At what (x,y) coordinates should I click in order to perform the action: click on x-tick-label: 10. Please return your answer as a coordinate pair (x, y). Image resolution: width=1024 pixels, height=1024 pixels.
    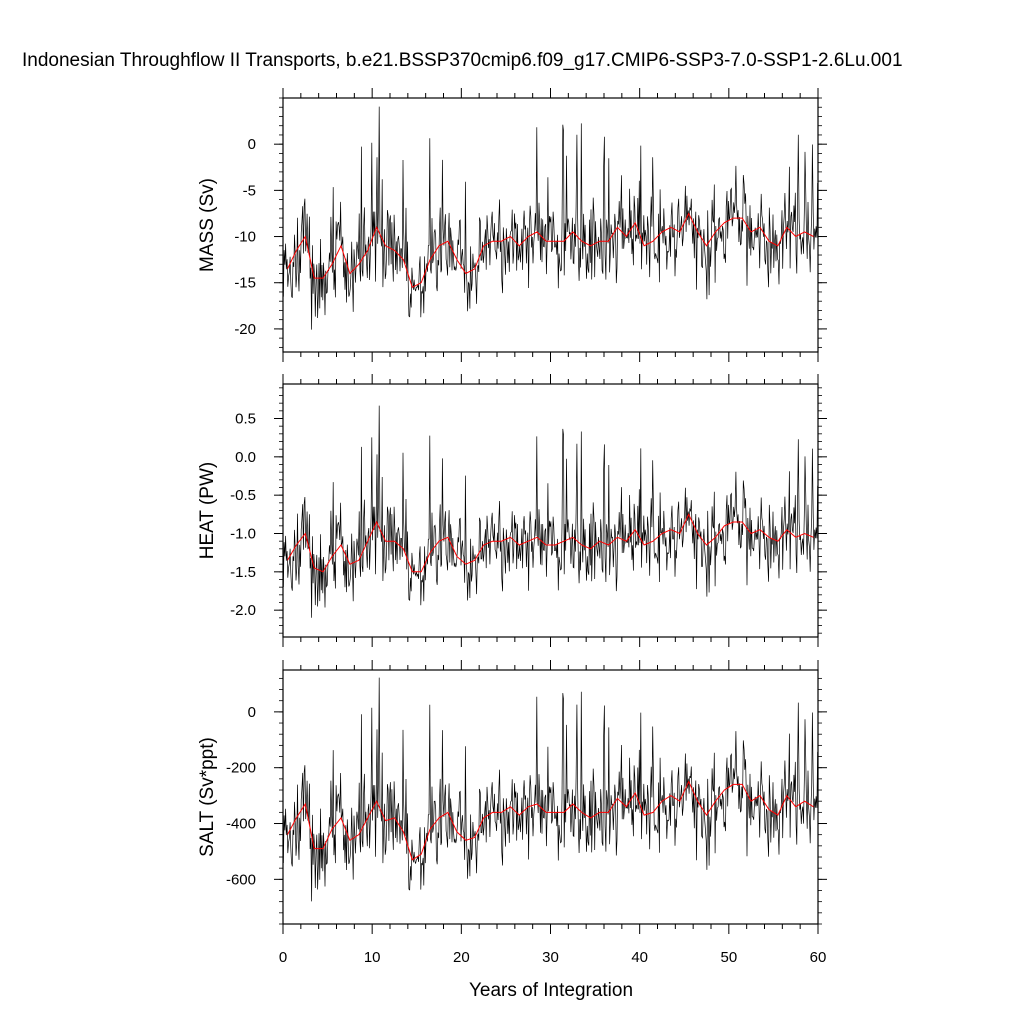
    Looking at the image, I should click on (372, 957).